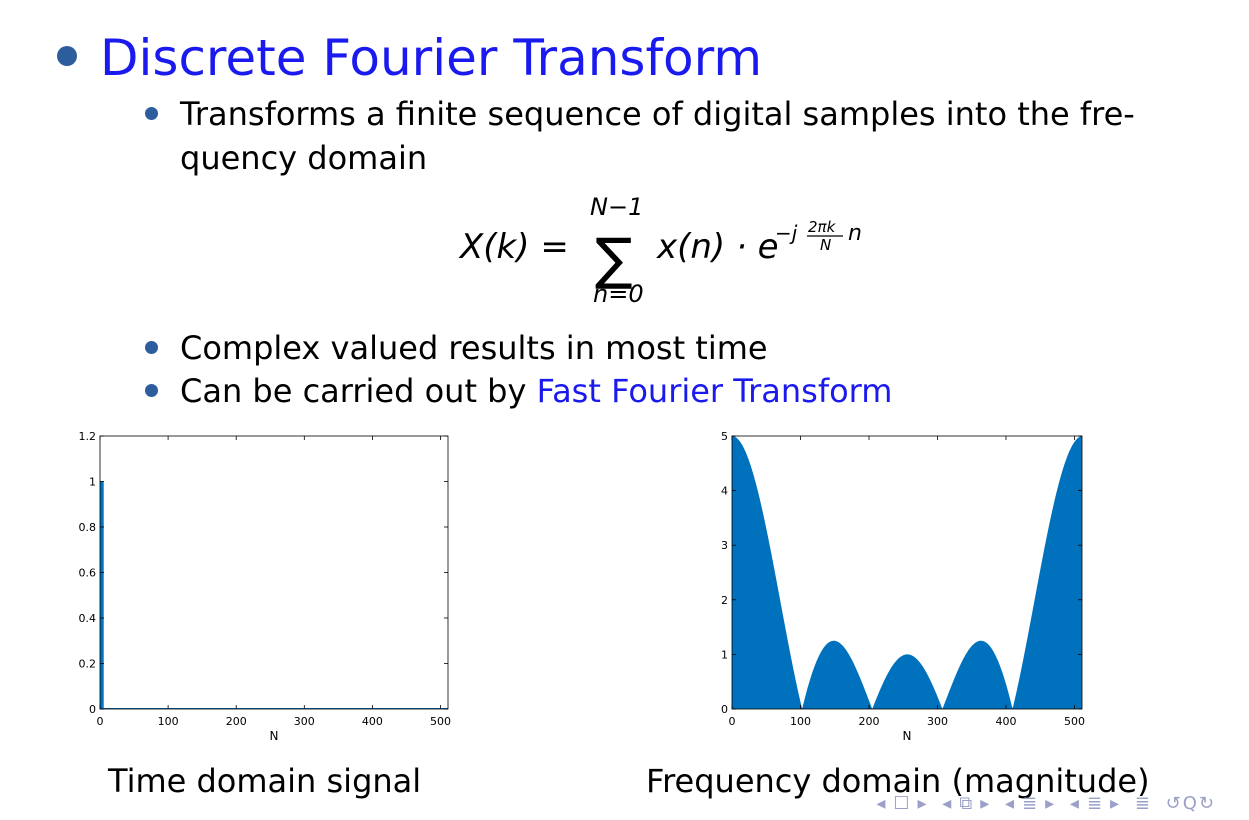 Image resolution: width=1249 pixels, height=820 pixels. I want to click on formula-frac-den: N, so click(825, 245).